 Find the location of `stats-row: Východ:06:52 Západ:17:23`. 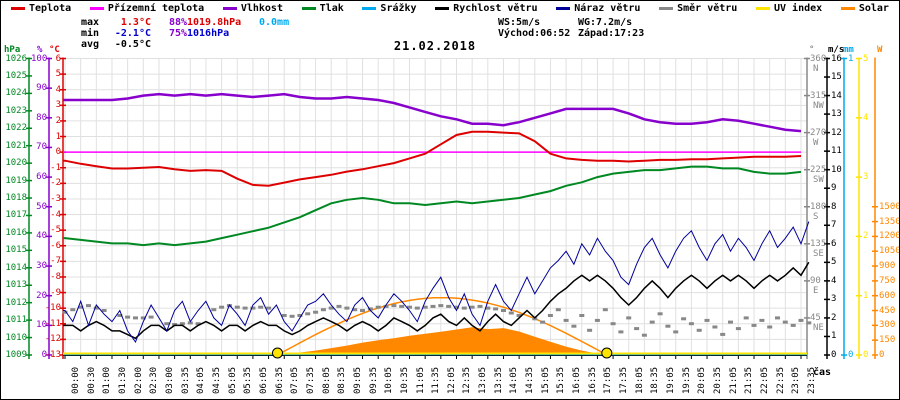

stats-row: Východ:06:52 Západ:17:23 is located at coordinates (578, 33).